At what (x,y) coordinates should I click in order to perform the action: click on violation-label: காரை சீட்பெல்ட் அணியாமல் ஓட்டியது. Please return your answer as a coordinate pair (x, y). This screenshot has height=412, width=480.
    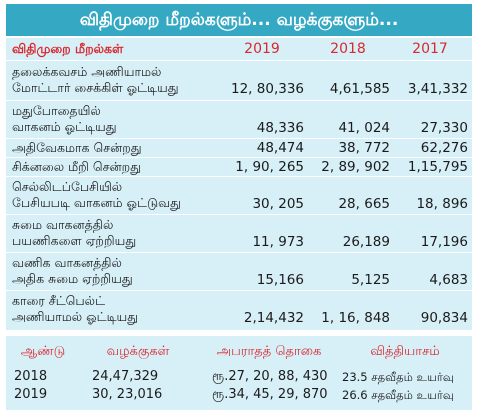
    Looking at the image, I should click on (117, 309).